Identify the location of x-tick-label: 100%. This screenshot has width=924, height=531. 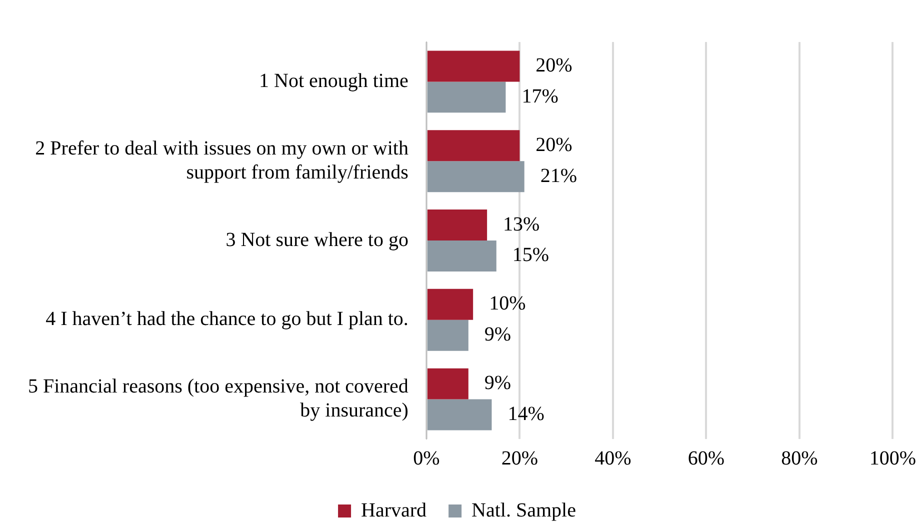
(892, 458).